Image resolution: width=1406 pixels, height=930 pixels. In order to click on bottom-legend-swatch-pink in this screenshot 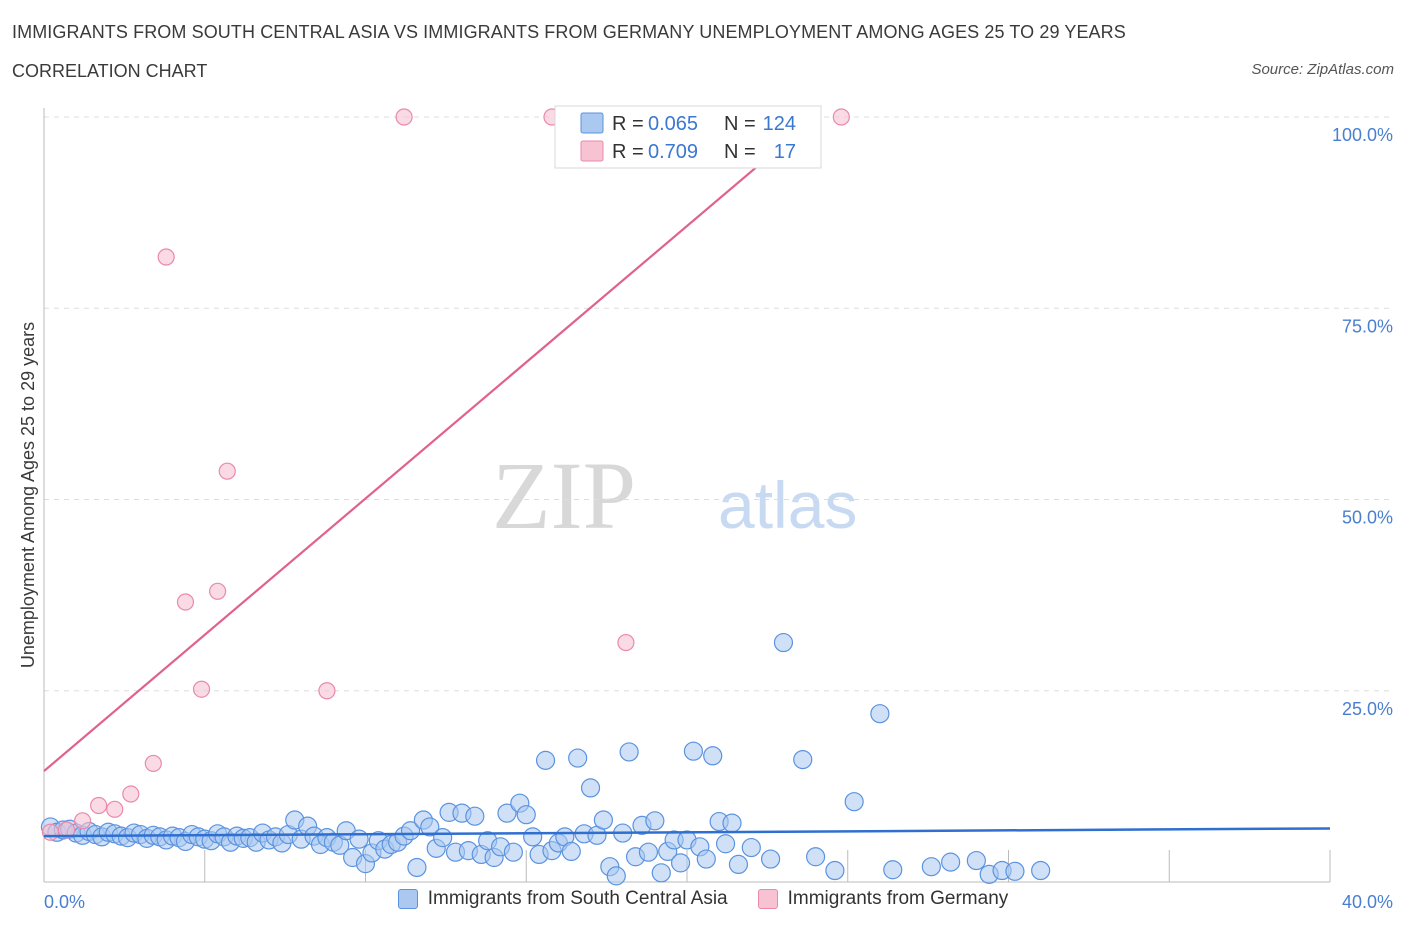, I will do `click(767, 899)`.